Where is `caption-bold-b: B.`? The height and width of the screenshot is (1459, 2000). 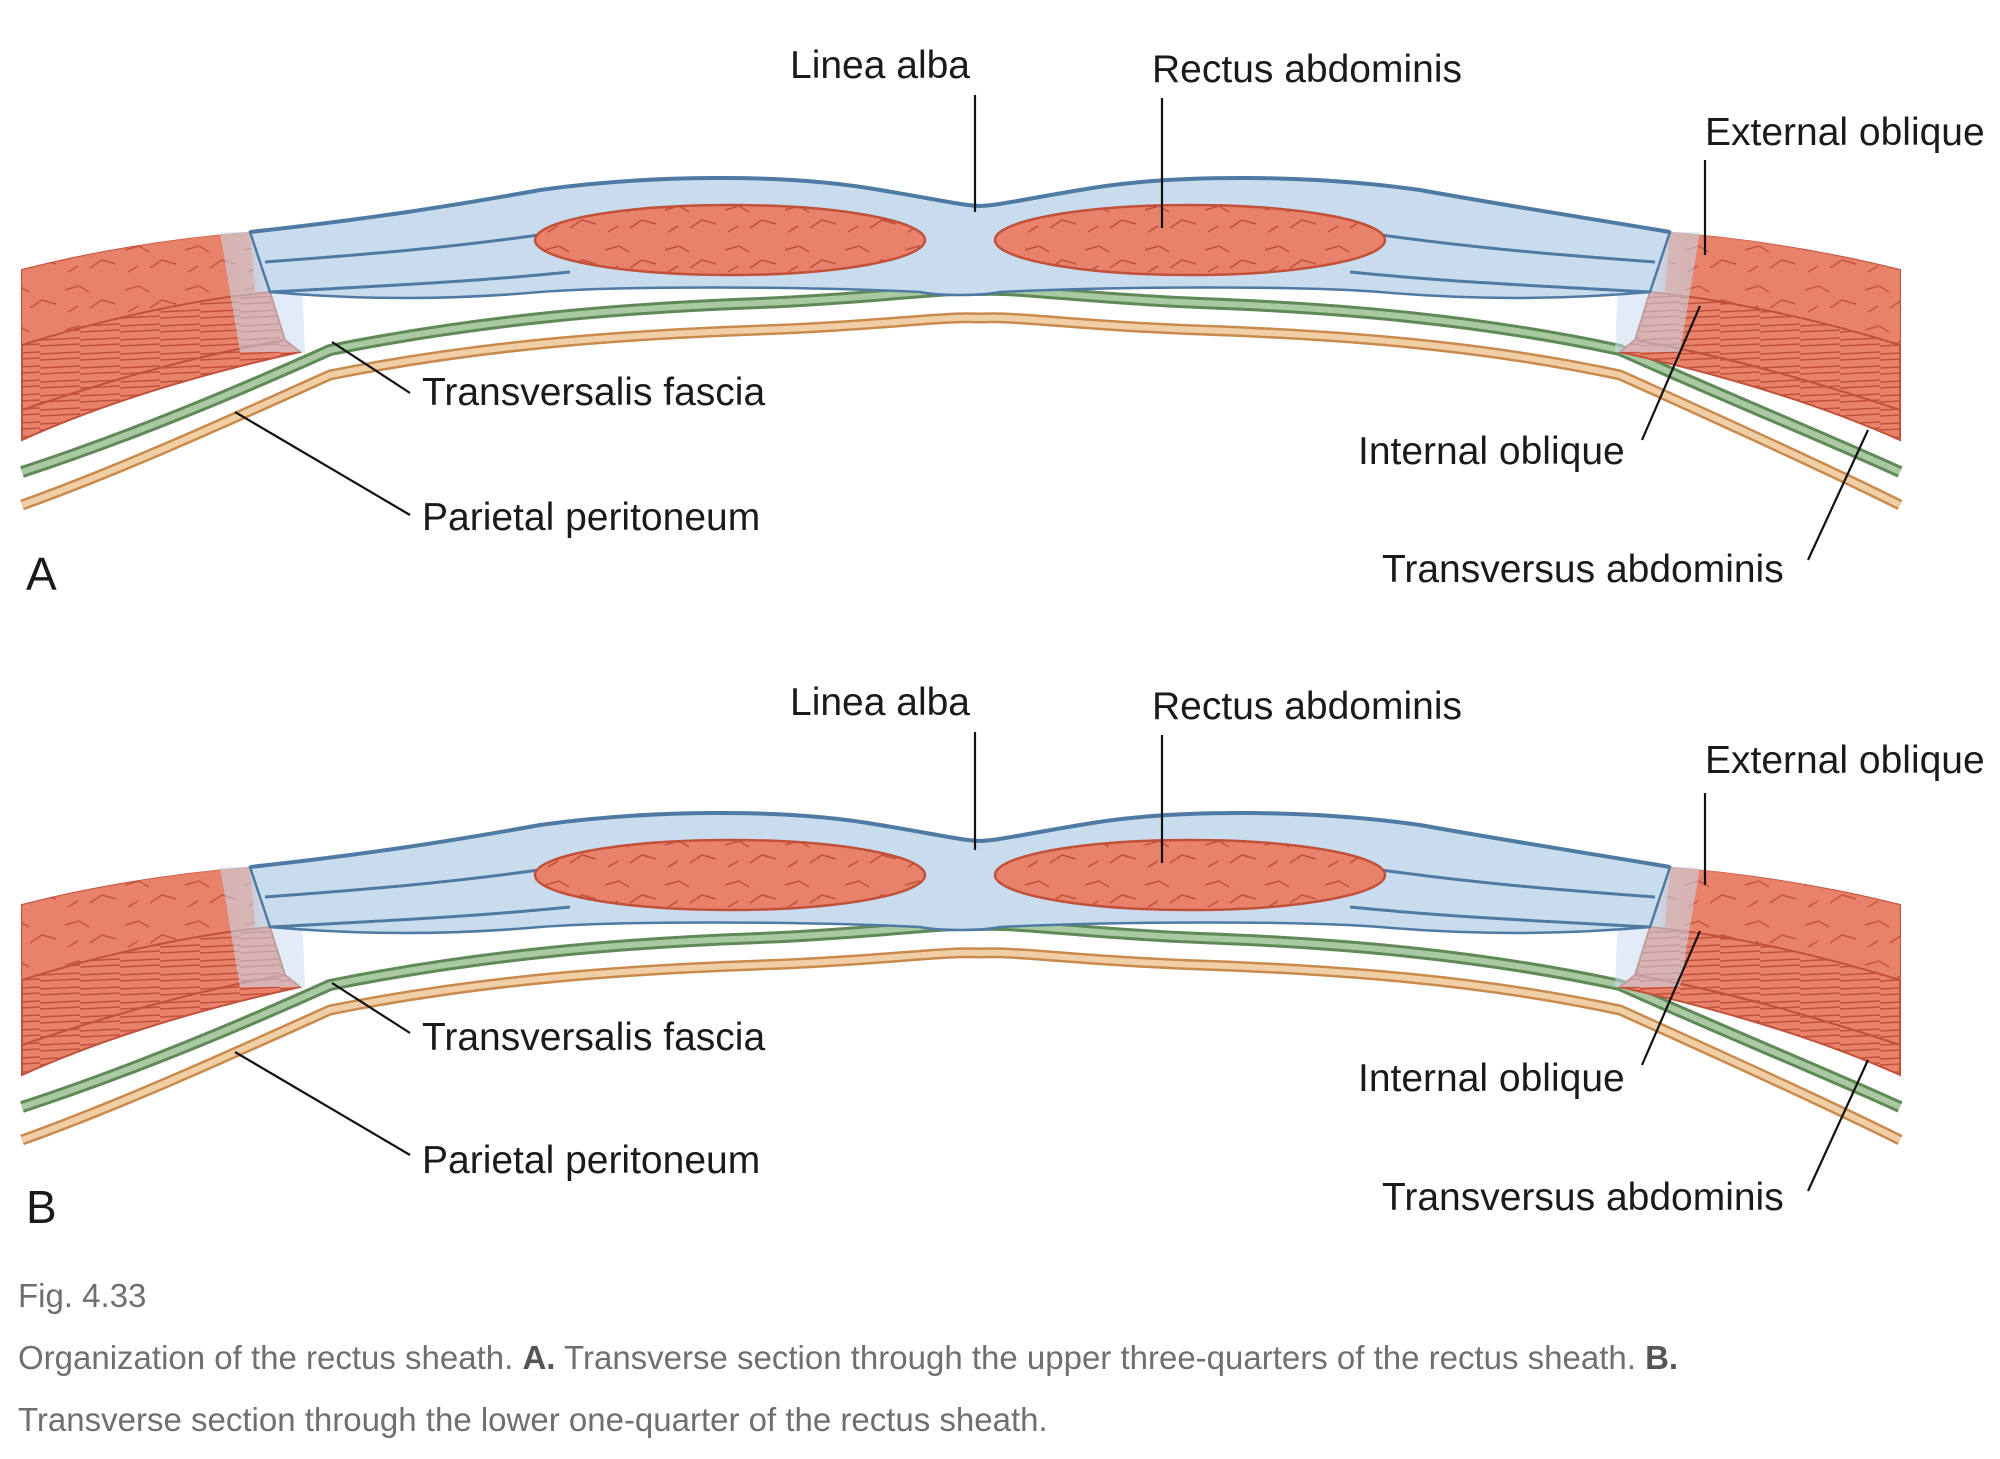 caption-bold-b: B. is located at coordinates (1662, 1357).